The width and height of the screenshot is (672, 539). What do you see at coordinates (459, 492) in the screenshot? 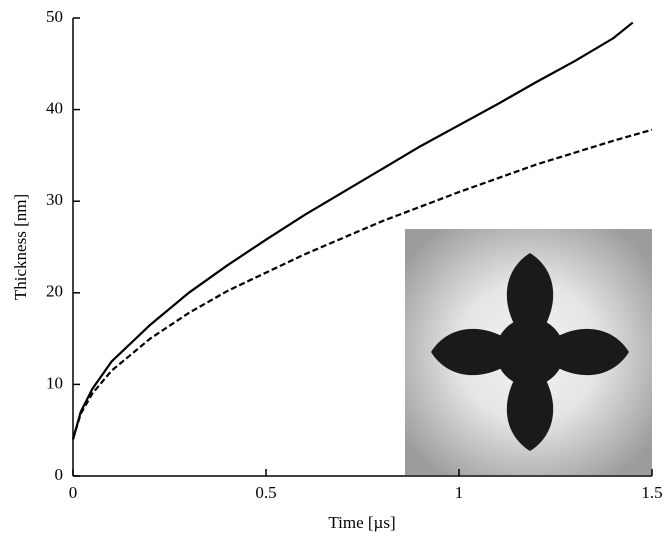
I see `x-tick-label: 1` at bounding box center [459, 492].